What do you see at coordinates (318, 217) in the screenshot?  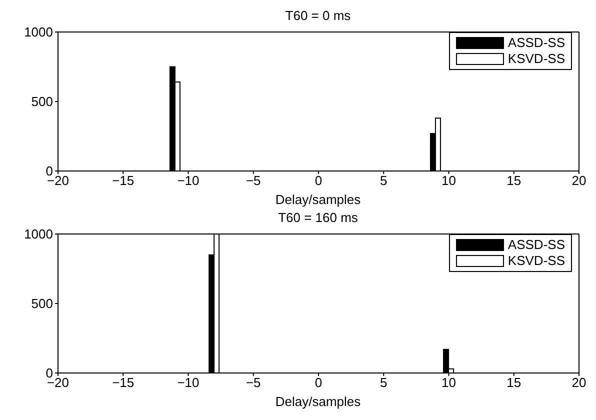 I see `chart-title: T60 = 160 ms` at bounding box center [318, 217].